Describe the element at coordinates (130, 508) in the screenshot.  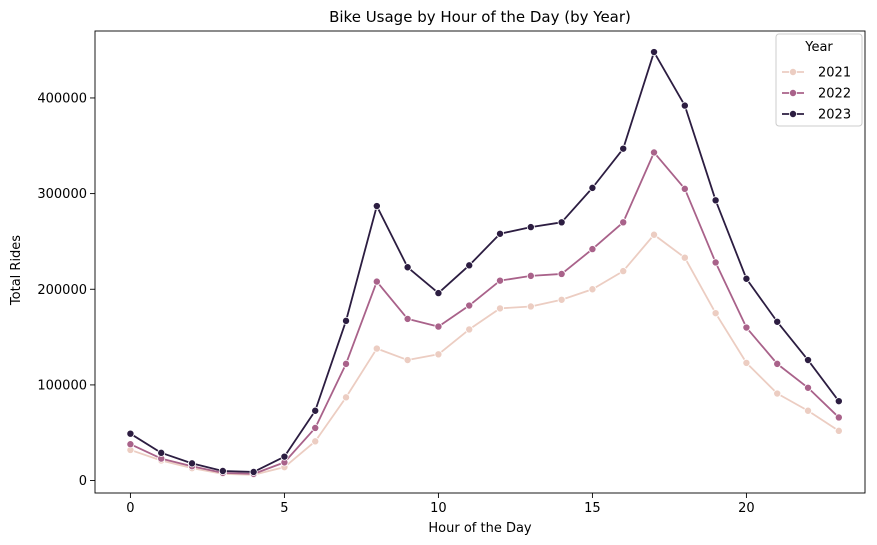
I see `x-tick-label: 0` at that location.